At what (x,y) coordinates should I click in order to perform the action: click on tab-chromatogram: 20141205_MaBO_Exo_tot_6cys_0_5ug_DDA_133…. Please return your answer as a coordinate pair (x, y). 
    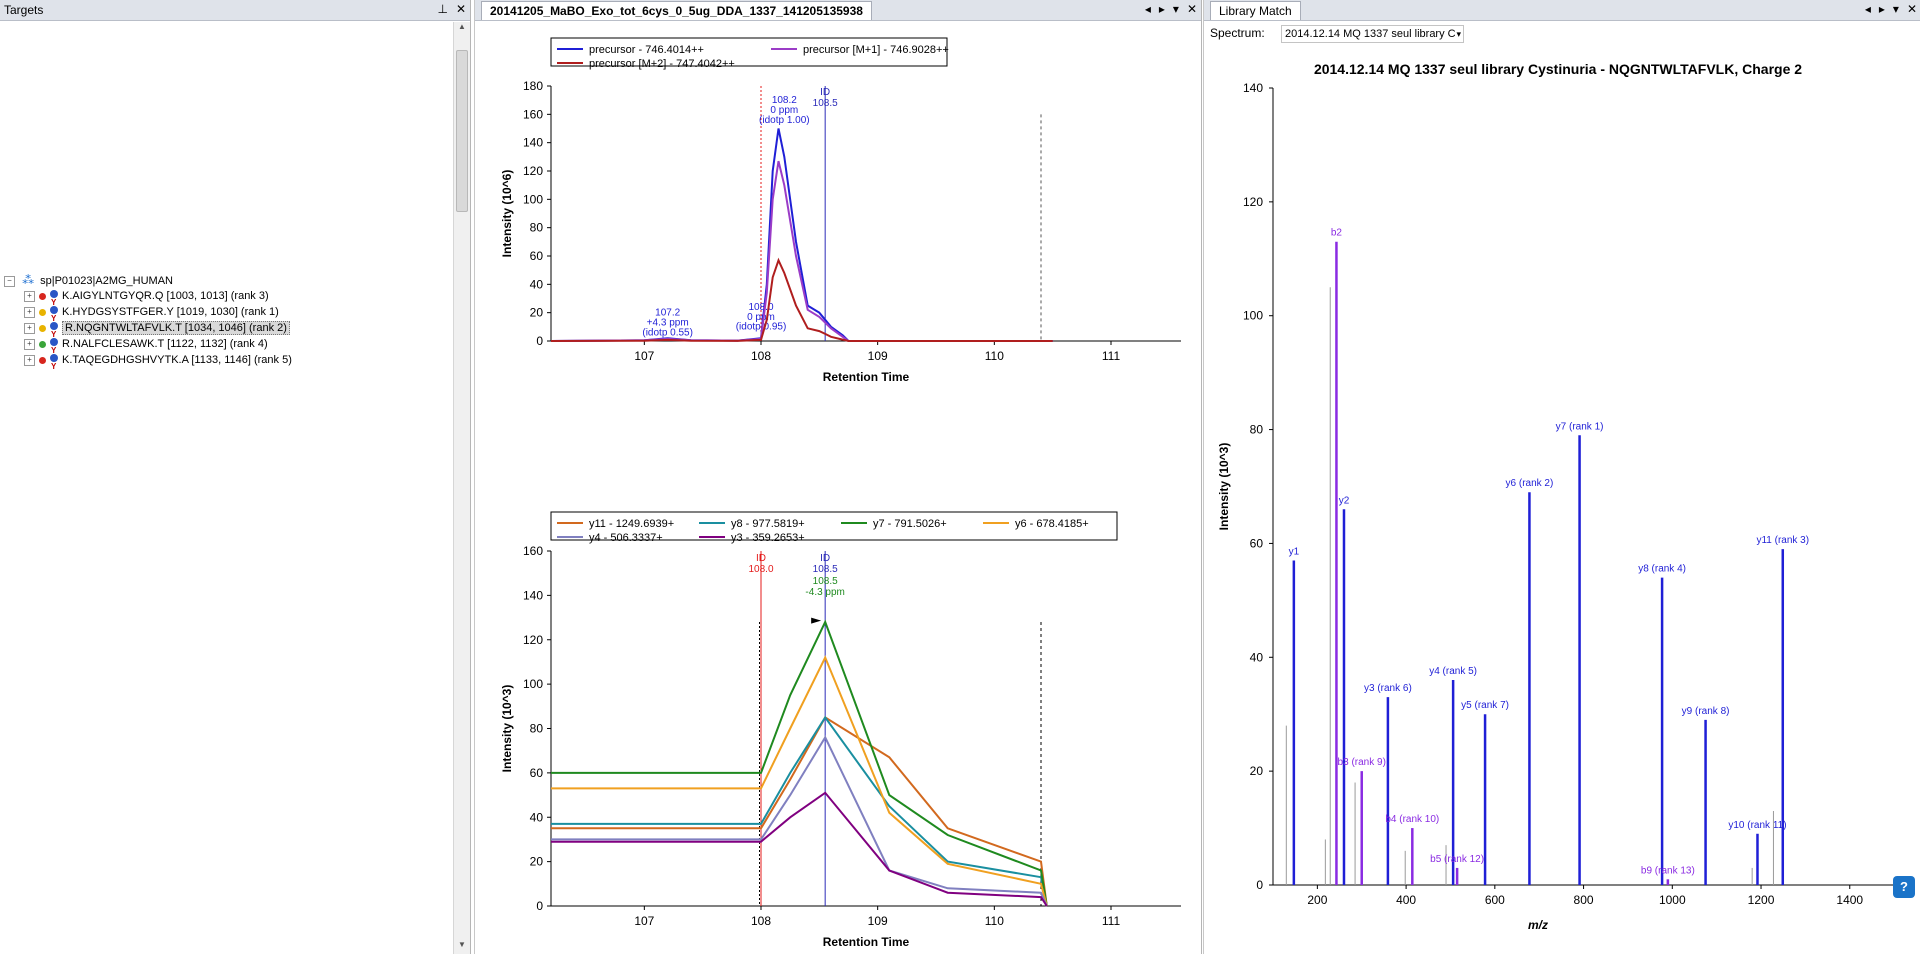
    Looking at the image, I should click on (676, 10).